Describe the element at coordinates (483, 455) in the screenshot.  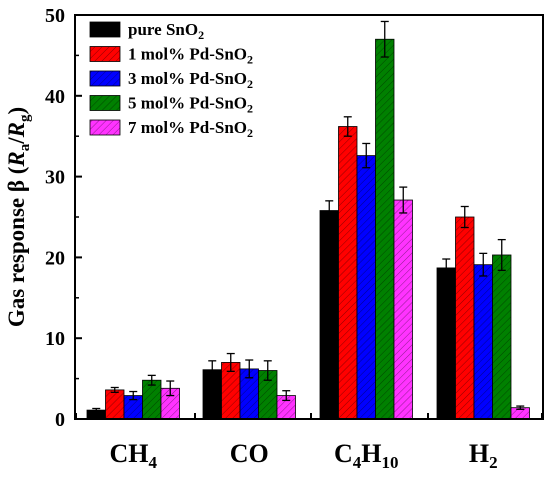
I see `category-label-H2: H2` at that location.